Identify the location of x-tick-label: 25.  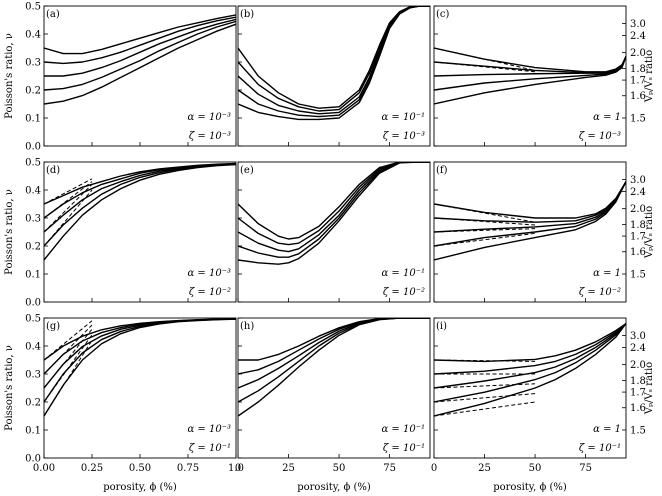
(484, 468).